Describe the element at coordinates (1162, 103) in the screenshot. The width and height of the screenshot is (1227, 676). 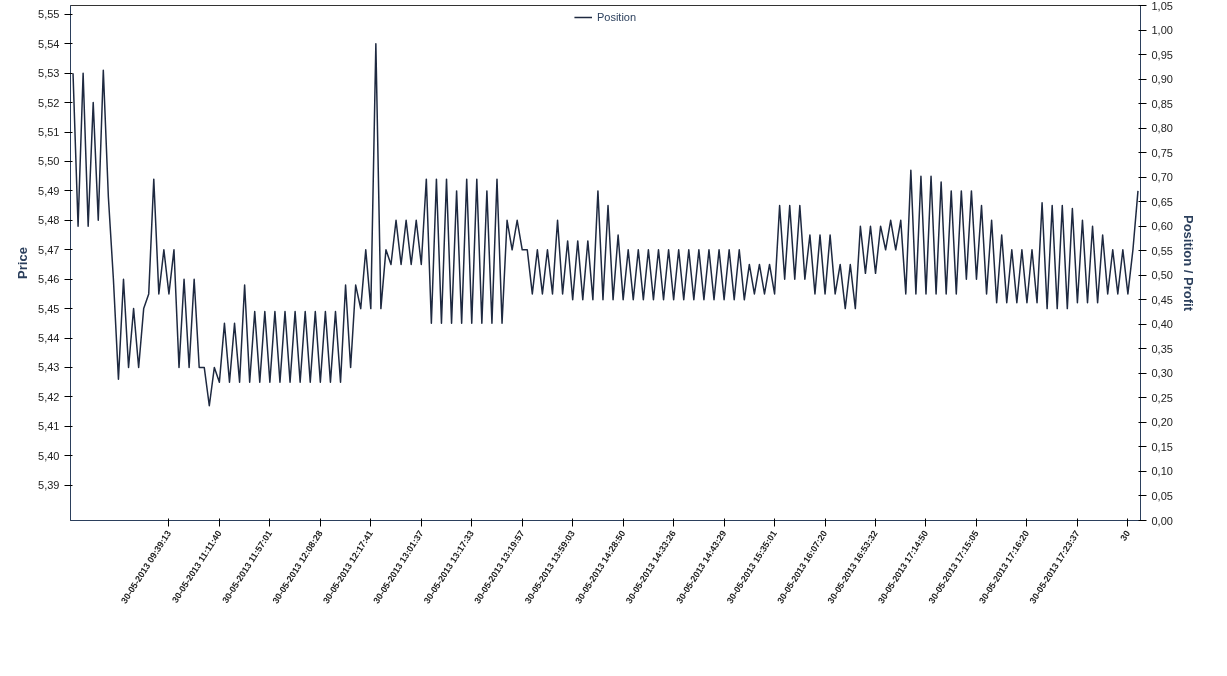
I see `y2-tick-label: 0,85` at that location.